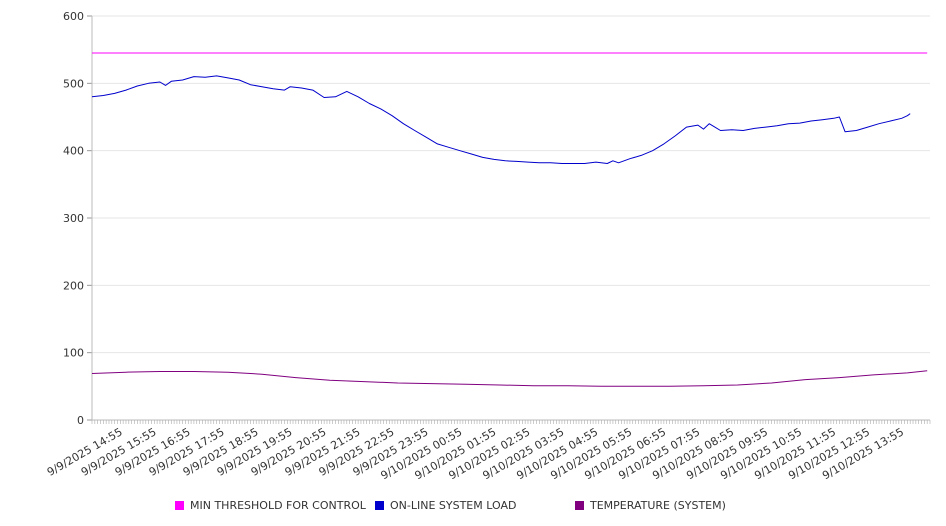 Image resolution: width=946 pixels, height=526 pixels. Describe the element at coordinates (453, 505) in the screenshot. I see `legend-label: ON-LINE SYSTEM LOAD` at that location.